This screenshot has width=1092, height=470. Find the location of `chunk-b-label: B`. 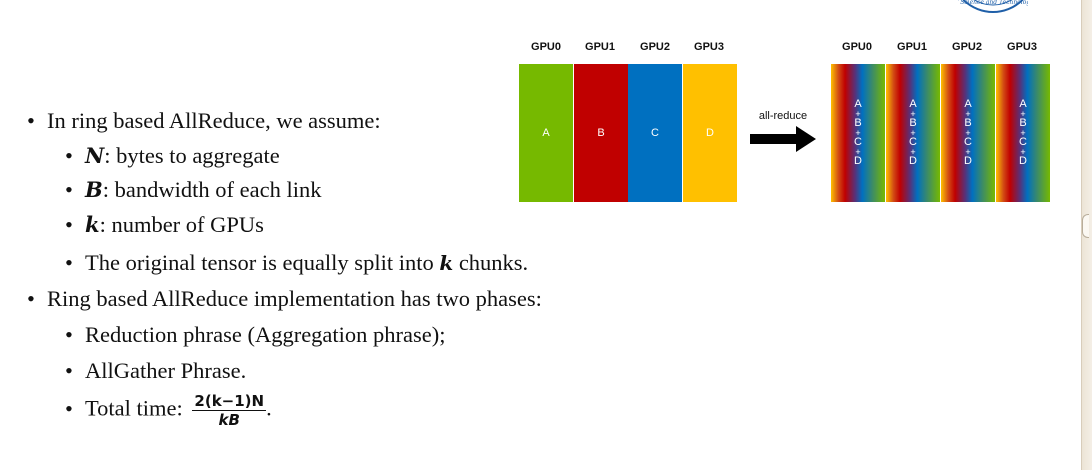

chunk-b-label: B is located at coordinates (601, 133).